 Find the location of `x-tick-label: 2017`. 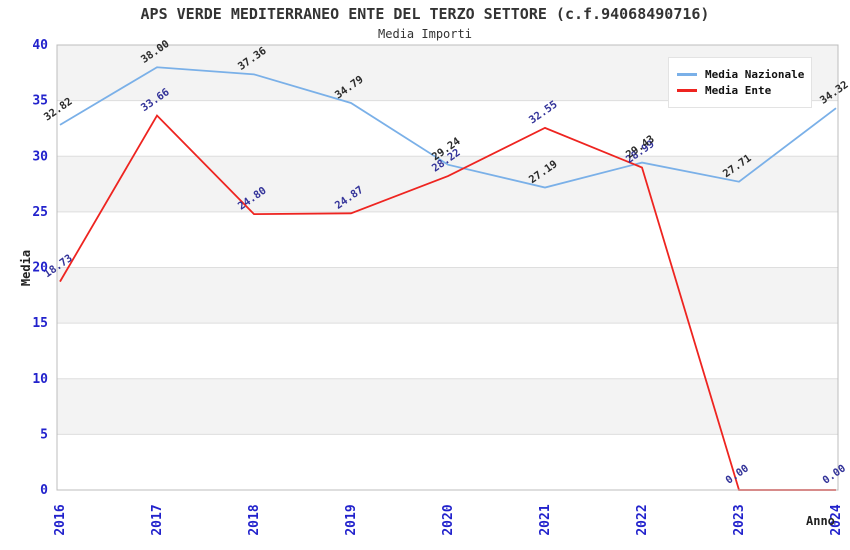

x-tick-label: 2017 is located at coordinates (157, 519).